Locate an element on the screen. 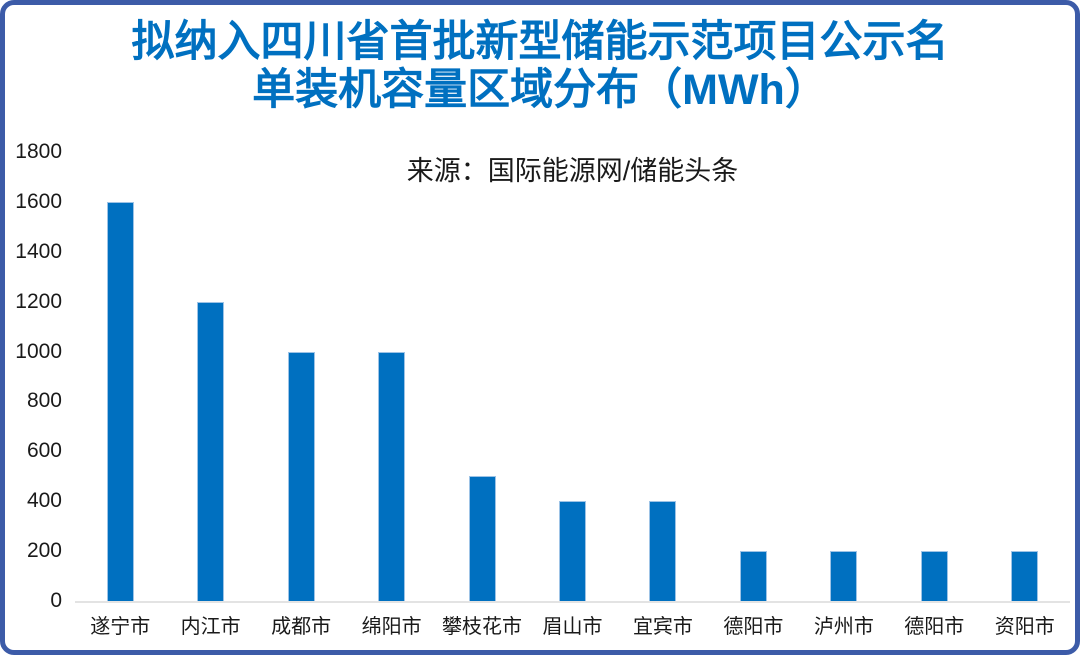  bar-宜宾市 is located at coordinates (663, 551).